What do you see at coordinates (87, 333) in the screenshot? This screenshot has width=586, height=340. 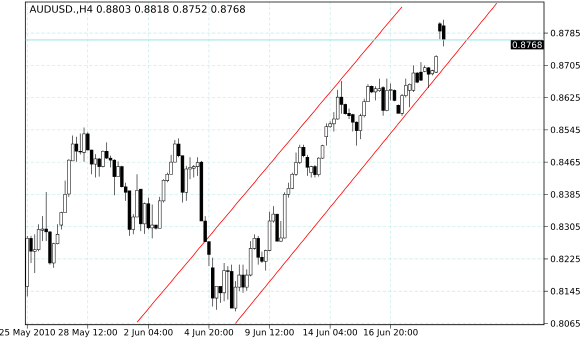 I see `x-tick-label: 28 May 12:00` at bounding box center [87, 333].